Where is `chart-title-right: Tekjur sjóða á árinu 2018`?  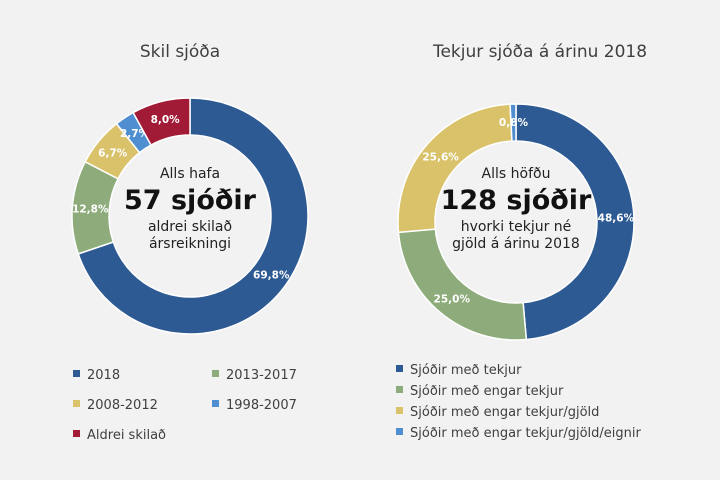
chart-title-right: Tekjur sjóða á árinu 2018 is located at coordinates (540, 52).